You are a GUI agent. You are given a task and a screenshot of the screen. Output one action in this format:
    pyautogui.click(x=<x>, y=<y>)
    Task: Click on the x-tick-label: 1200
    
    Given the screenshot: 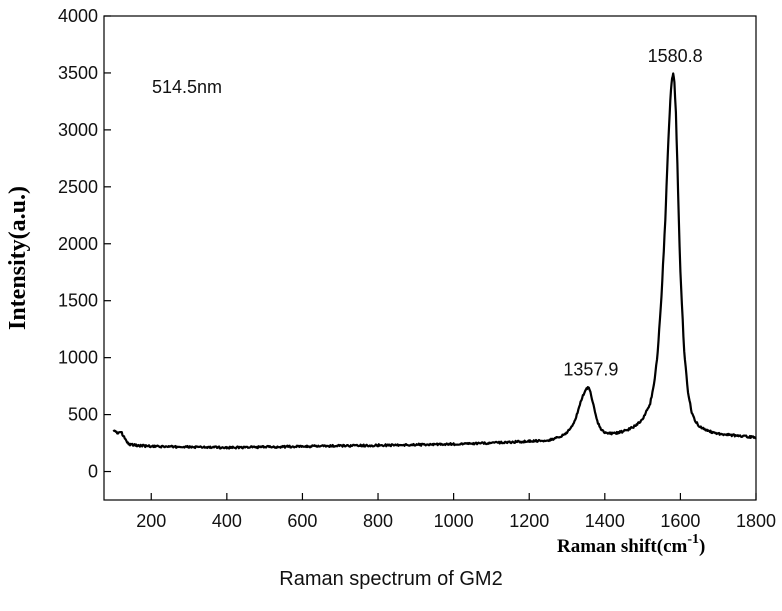 What is the action you would take?
    pyautogui.click(x=529, y=521)
    